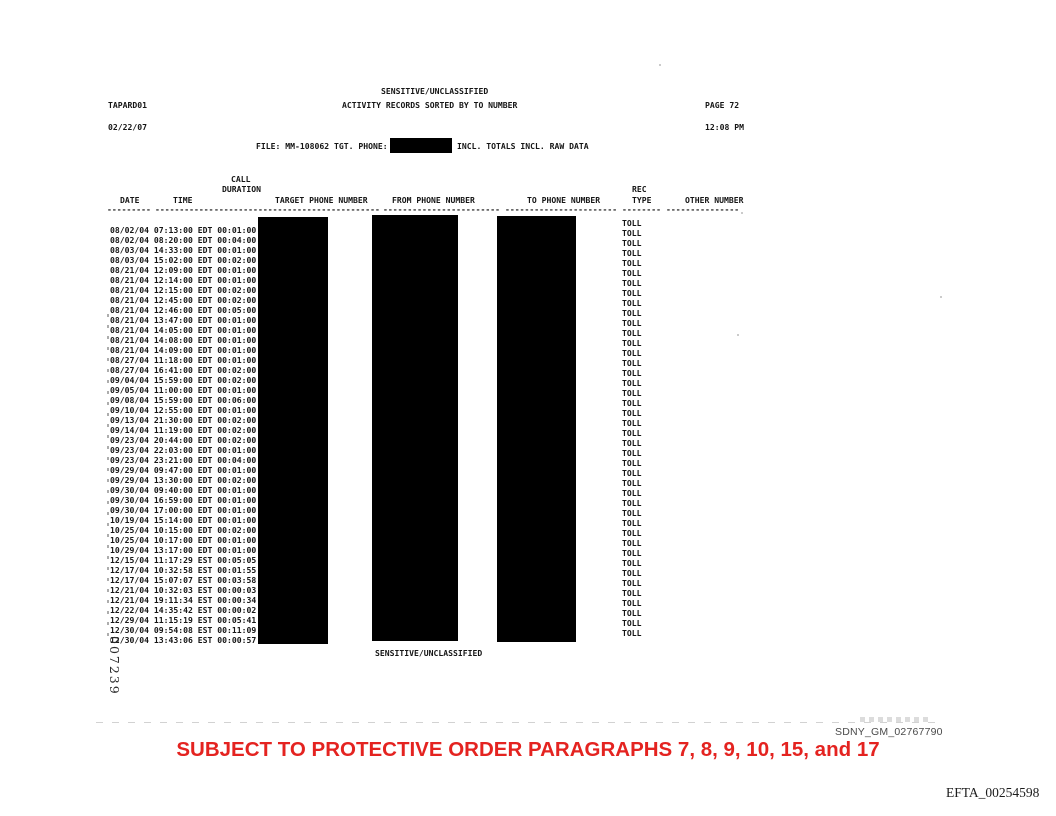 The image size is (1056, 816). What do you see at coordinates (183, 470) in the screenshot?
I see `row-date-time-duration: 09/29/04 09:47:00 EDT 00:01:00` at bounding box center [183, 470].